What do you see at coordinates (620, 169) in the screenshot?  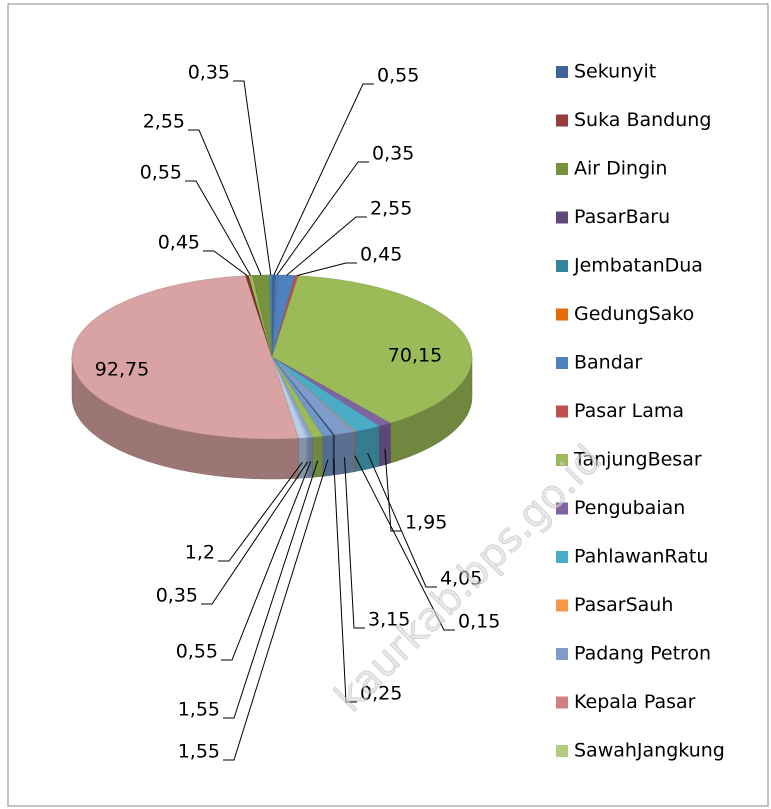 I see `legend-label: Air Dingin` at bounding box center [620, 169].